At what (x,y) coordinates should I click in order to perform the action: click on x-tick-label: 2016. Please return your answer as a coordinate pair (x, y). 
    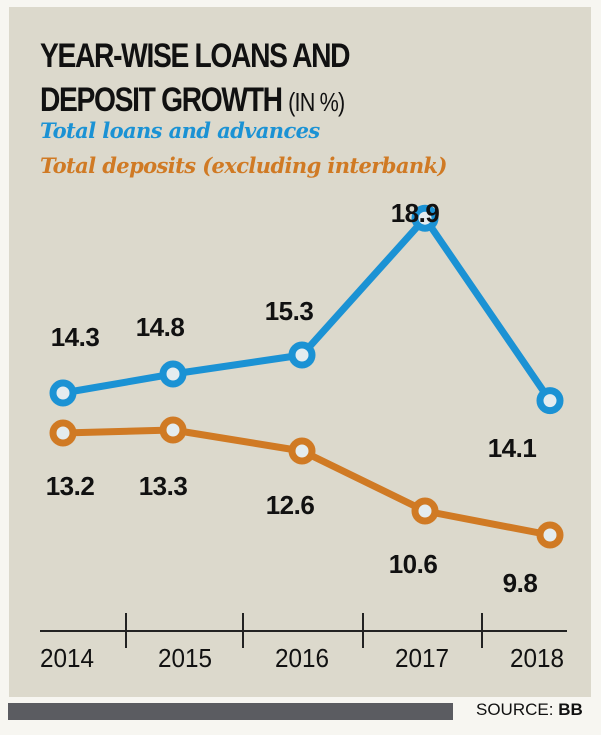
    Looking at the image, I should click on (302, 658).